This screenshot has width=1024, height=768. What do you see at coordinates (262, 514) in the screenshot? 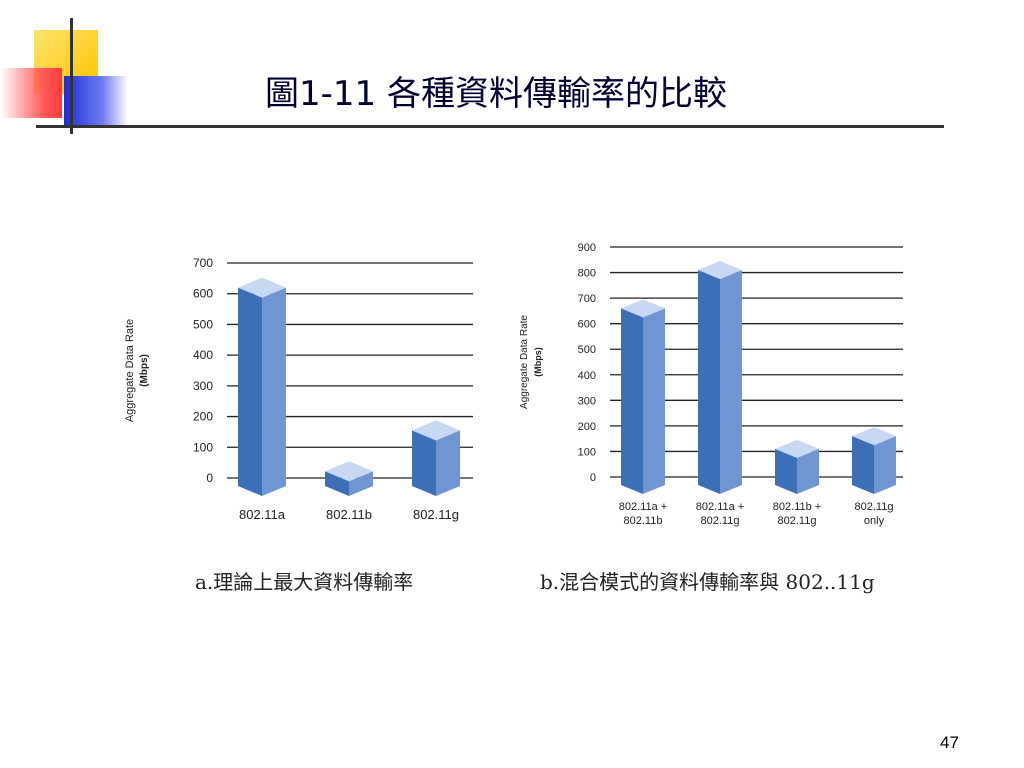
I see `x-category-label: 802.11a` at bounding box center [262, 514].